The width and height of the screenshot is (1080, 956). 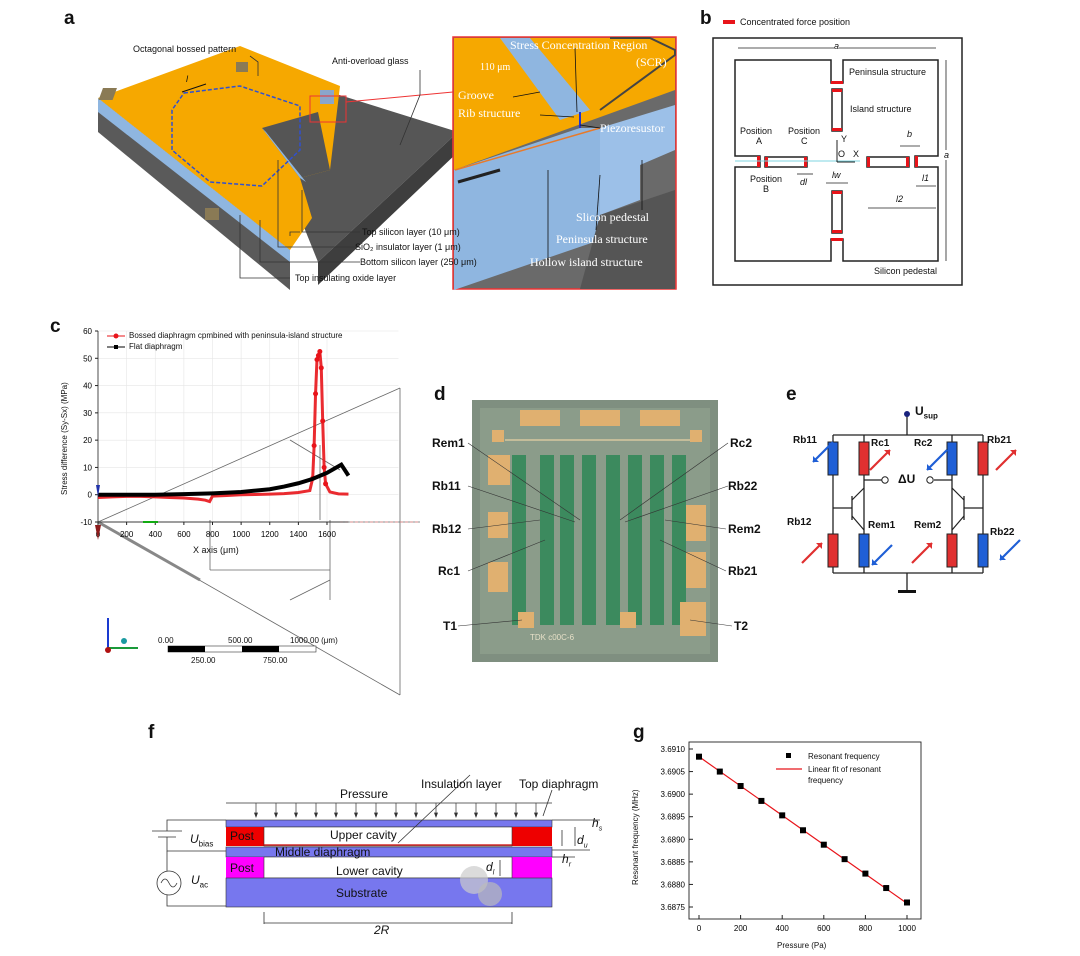 I want to click on label-silicon-pedestal-b: Silicon pedestal, so click(x=906, y=271).